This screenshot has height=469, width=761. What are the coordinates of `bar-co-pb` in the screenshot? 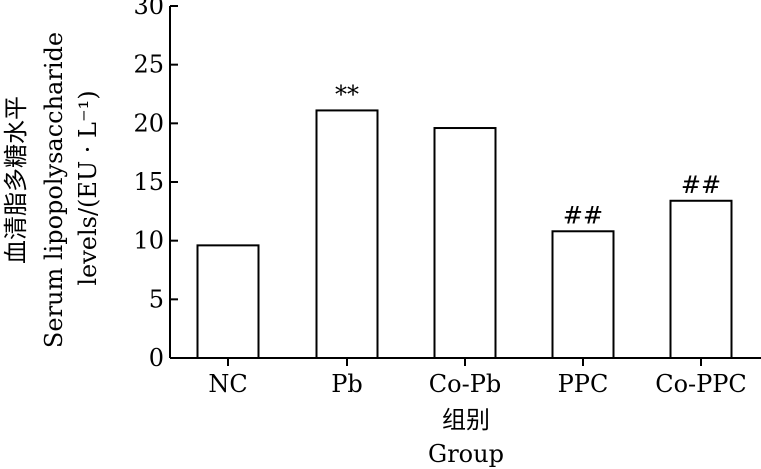 It's located at (465, 243).